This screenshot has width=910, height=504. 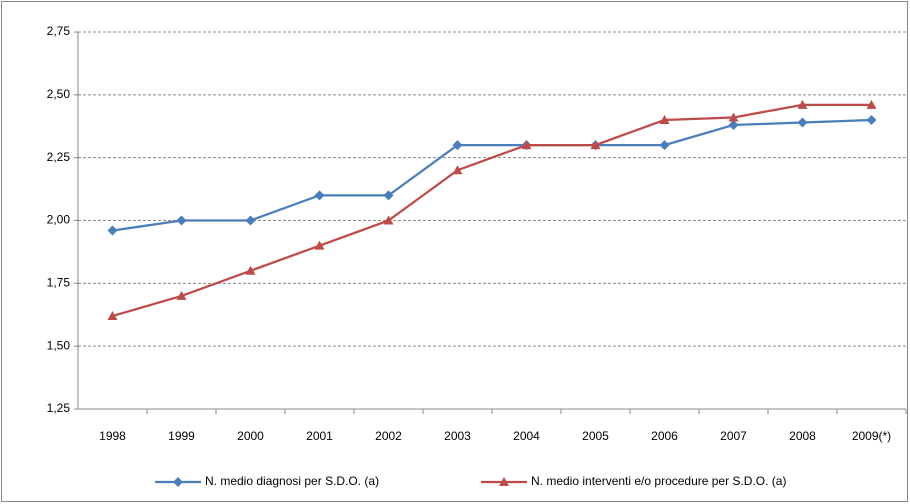 I want to click on y-tick-label: 2,50, so click(x=59, y=94).